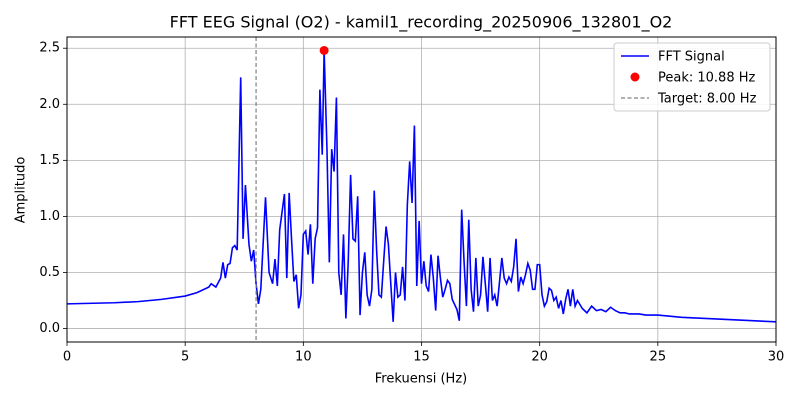 This screenshot has height=400, width=800. What do you see at coordinates (49, 328) in the screenshot?
I see `y-tick-label: 0.0` at bounding box center [49, 328].